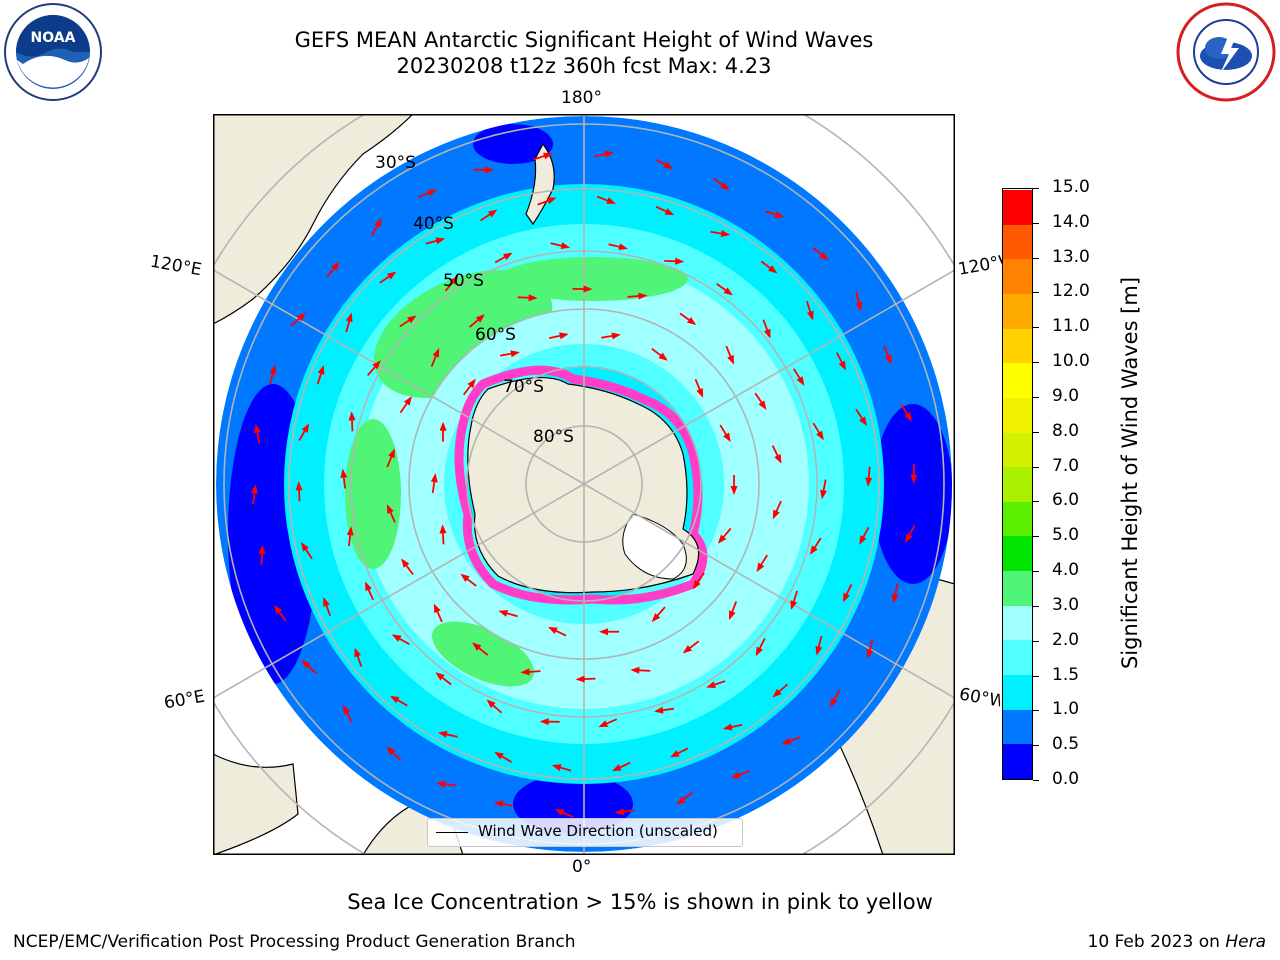 This screenshot has width=1280, height=960. Describe the element at coordinates (581, 98) in the screenshot. I see `lon-label-180: 180°` at that location.